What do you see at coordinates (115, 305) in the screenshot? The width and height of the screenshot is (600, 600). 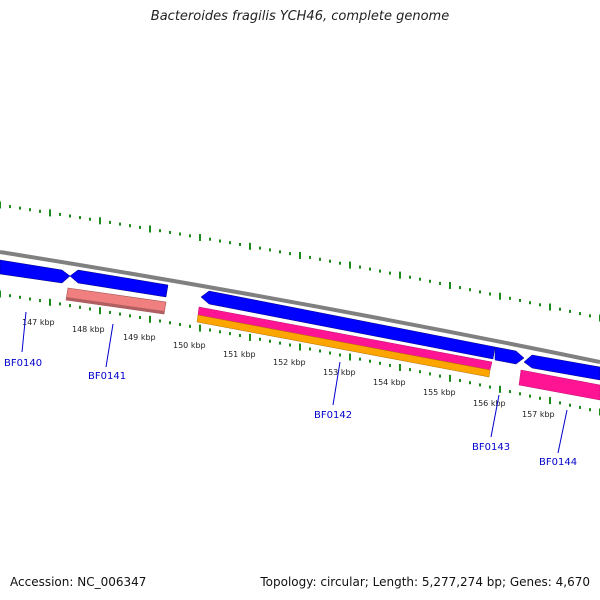 I see `rna-feature-bf0141-shadow` at bounding box center [115, 305].